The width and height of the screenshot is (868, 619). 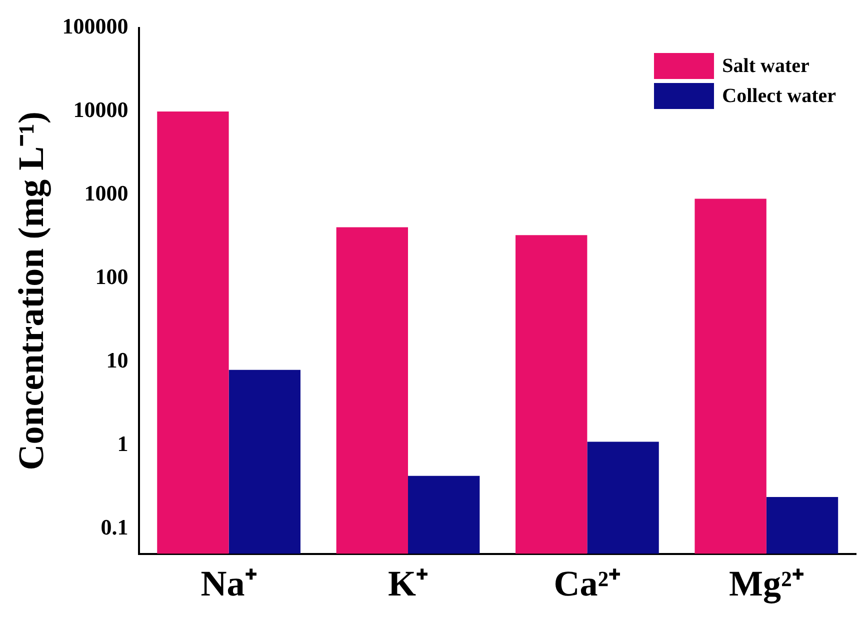 I want to click on y-tick-label: 1000, so click(x=106, y=193).